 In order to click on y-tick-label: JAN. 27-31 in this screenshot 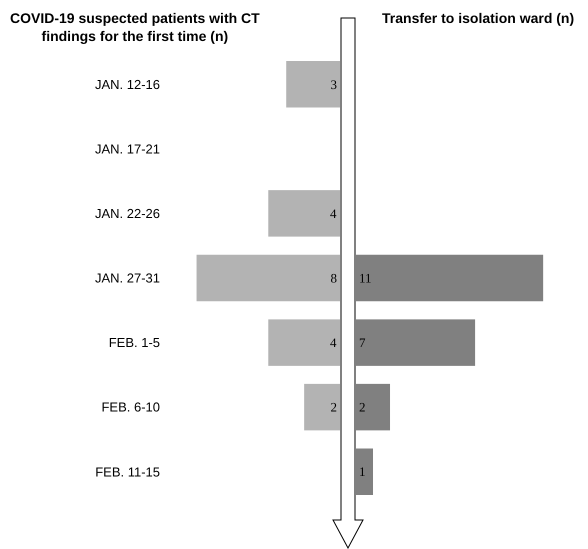, I will do `click(127, 278)`.